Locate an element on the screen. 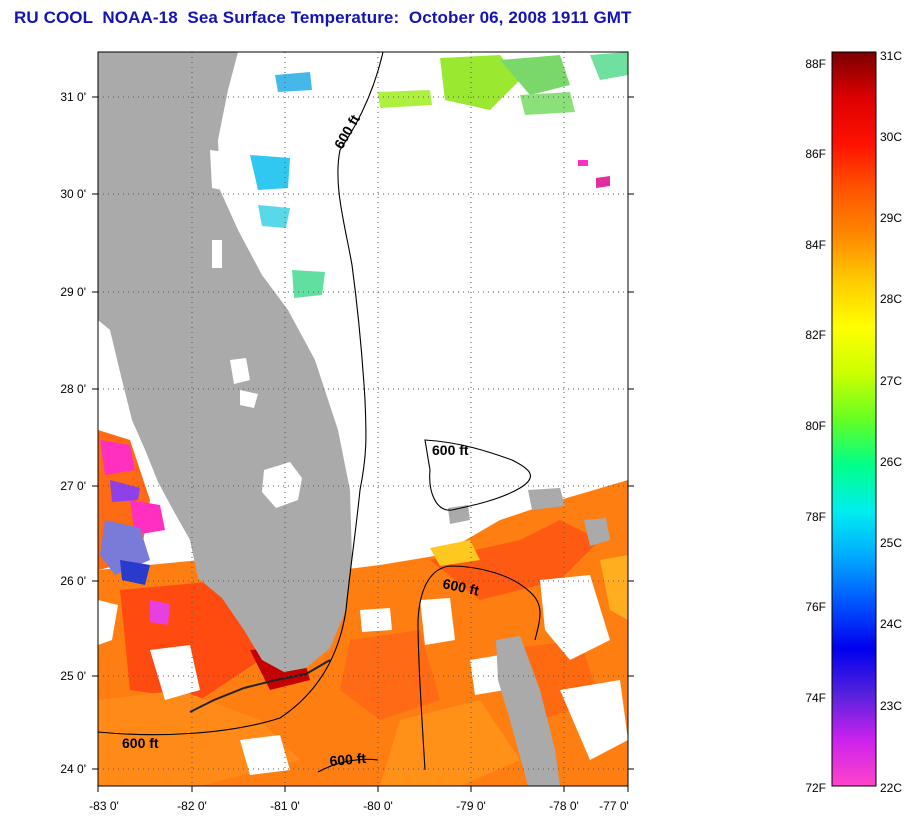  colorbar-f-label: 74F is located at coordinates (815, 698).